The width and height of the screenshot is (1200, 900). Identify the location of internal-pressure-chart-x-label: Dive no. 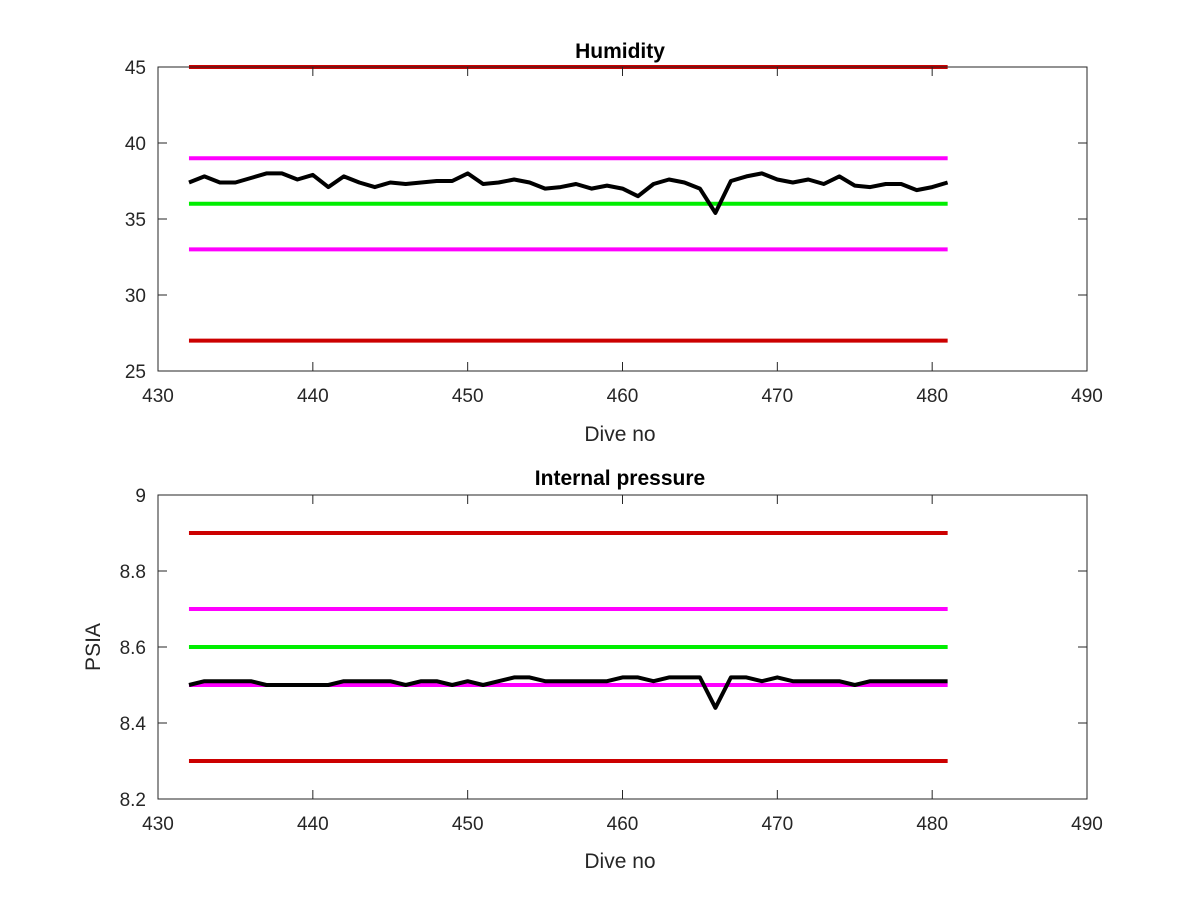
(619, 861).